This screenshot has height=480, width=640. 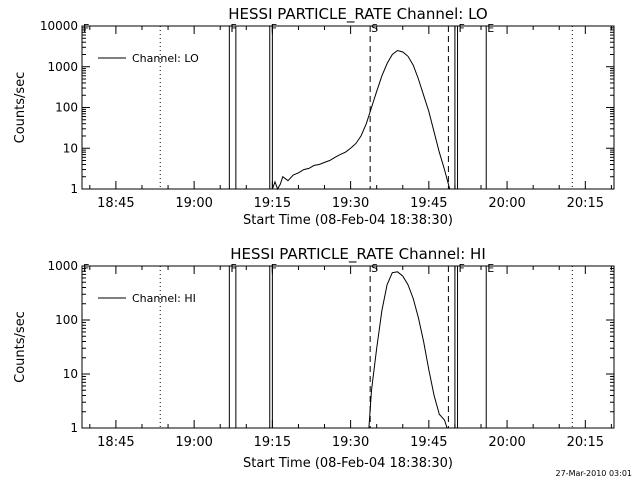 What do you see at coordinates (165, 58) in the screenshot?
I see `legend-label: Channel: LO` at bounding box center [165, 58].